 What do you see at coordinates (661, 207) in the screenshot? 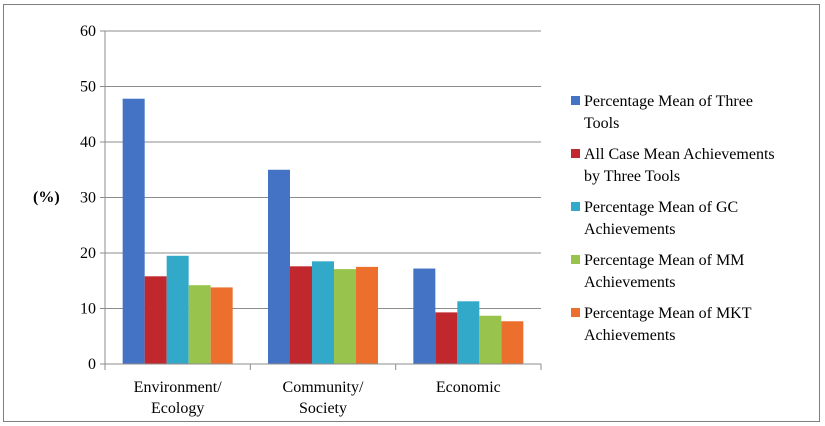
I see `legend-label: Percentage Mean of GC` at bounding box center [661, 207].